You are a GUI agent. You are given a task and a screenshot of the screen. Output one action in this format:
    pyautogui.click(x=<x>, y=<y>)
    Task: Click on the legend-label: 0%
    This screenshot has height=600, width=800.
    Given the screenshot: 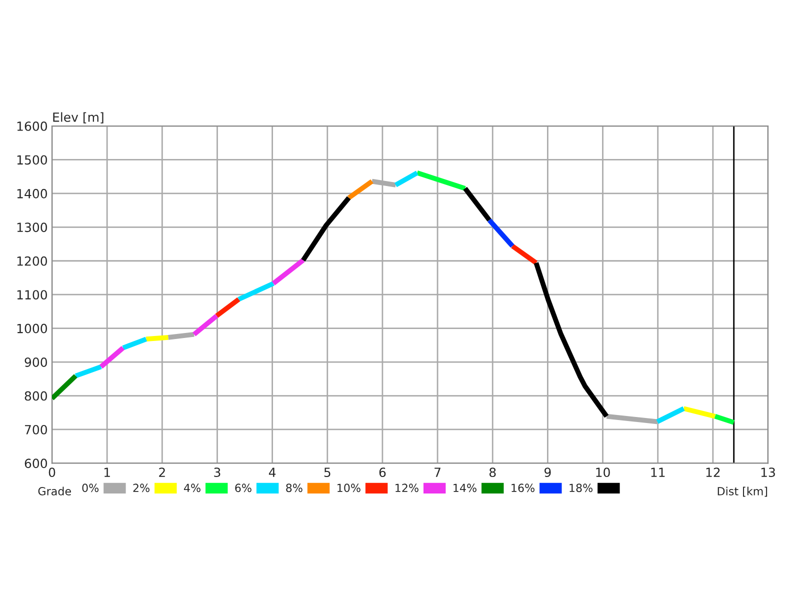 What is the action you would take?
    pyautogui.click(x=90, y=488)
    